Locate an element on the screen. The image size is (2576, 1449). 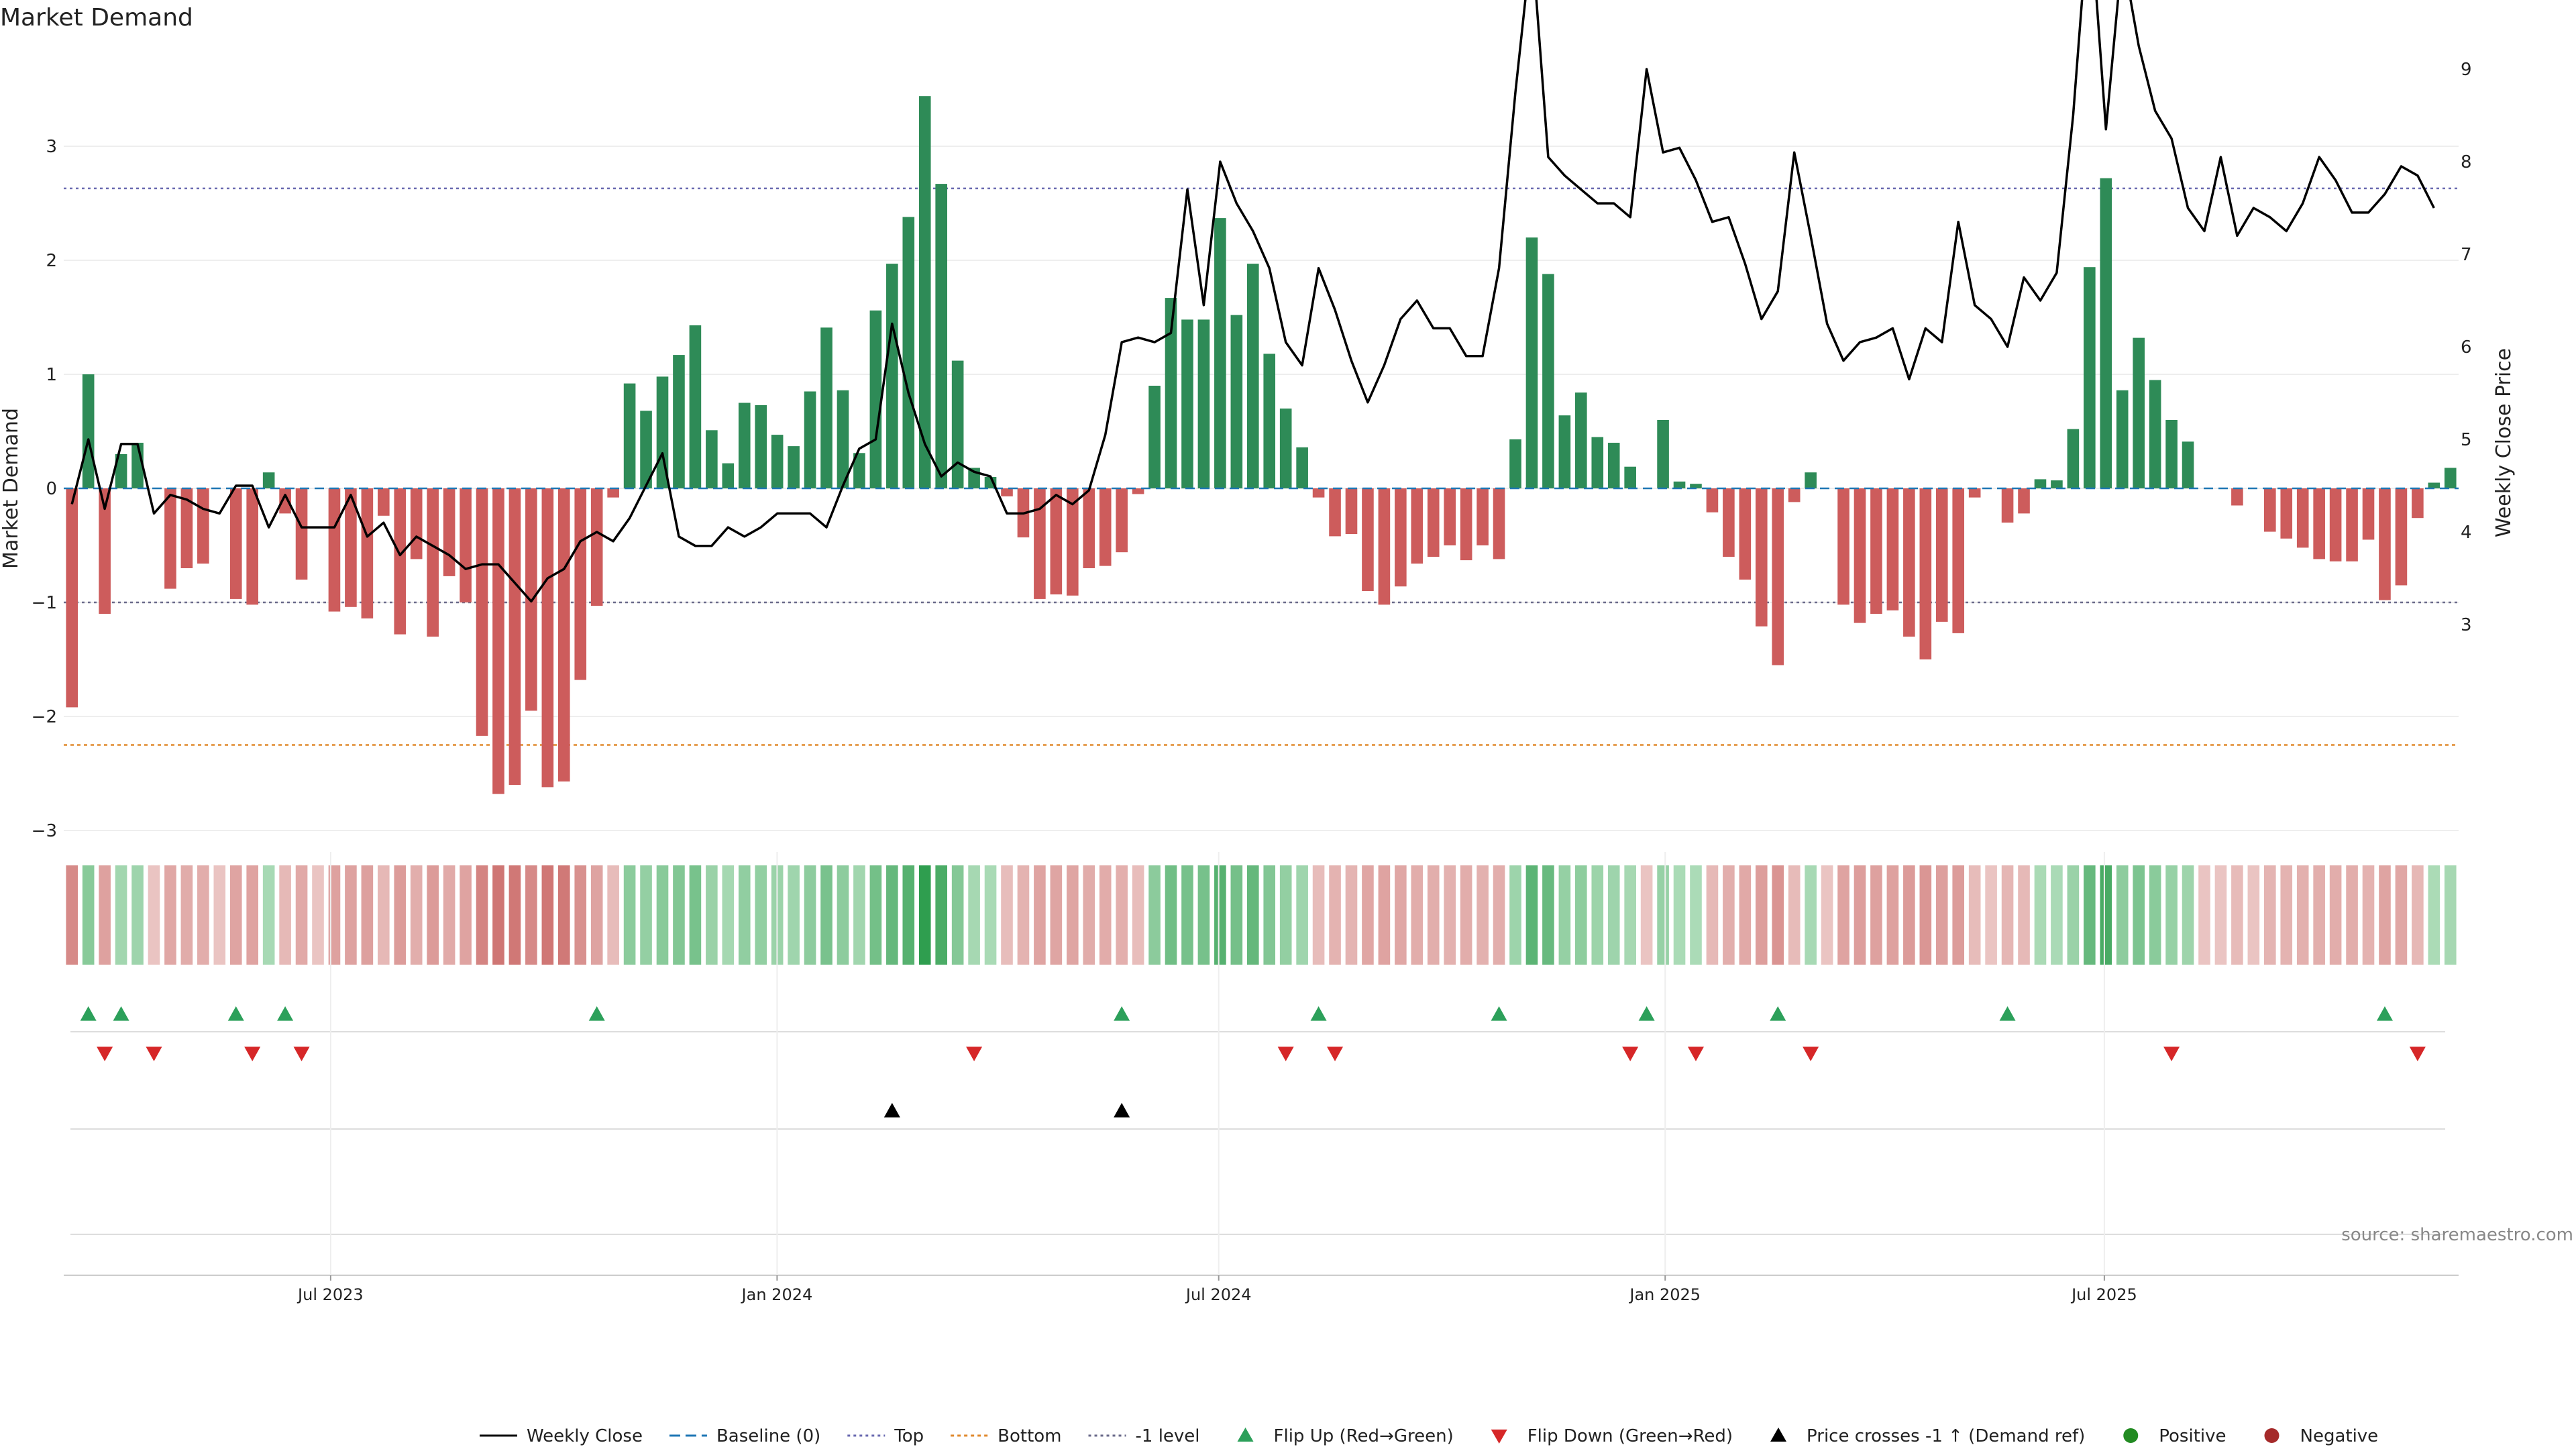
legend-item: Flip Down (Green→Red) is located at coordinates (1612, 1436).